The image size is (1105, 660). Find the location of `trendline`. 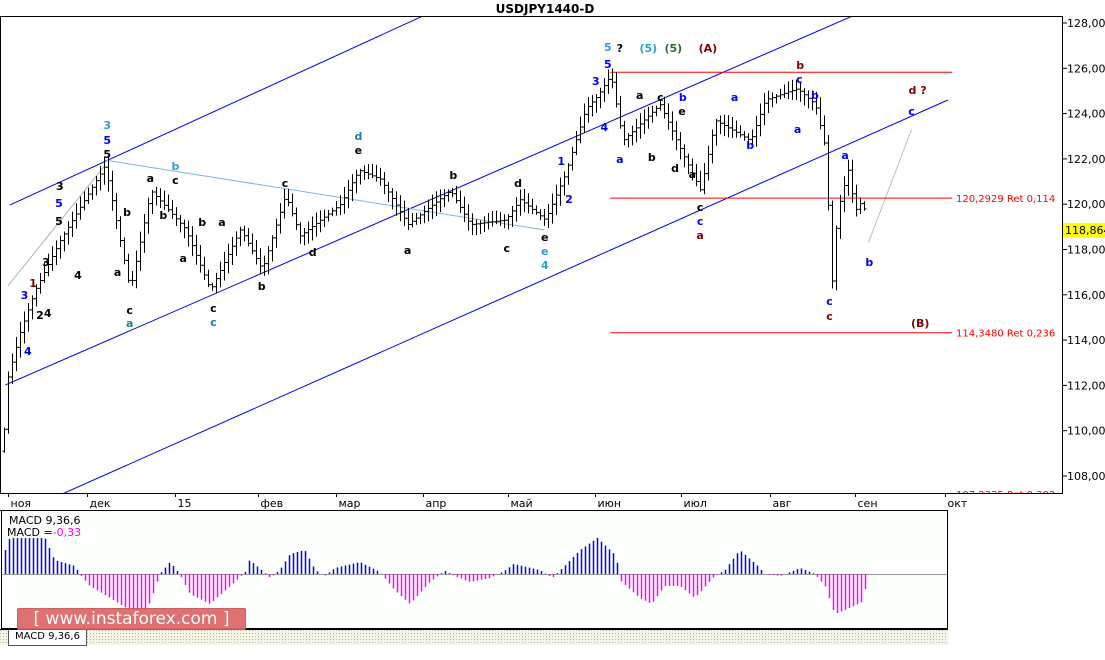

trendline is located at coordinates (890, 186).